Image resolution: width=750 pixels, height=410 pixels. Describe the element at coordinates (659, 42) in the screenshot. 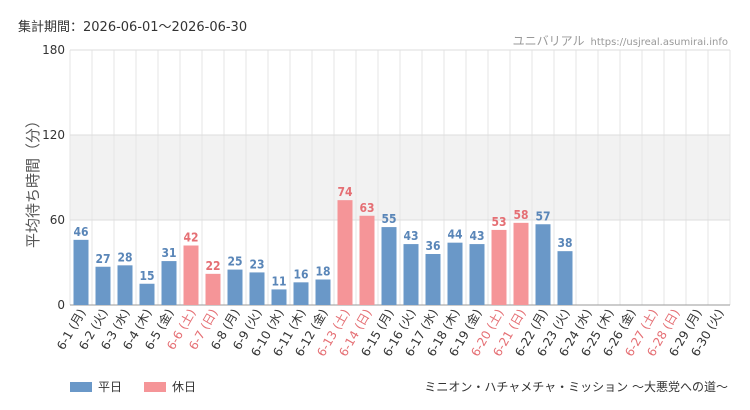

I see `brand-url: https://usjreal.asumirai.info` at that location.